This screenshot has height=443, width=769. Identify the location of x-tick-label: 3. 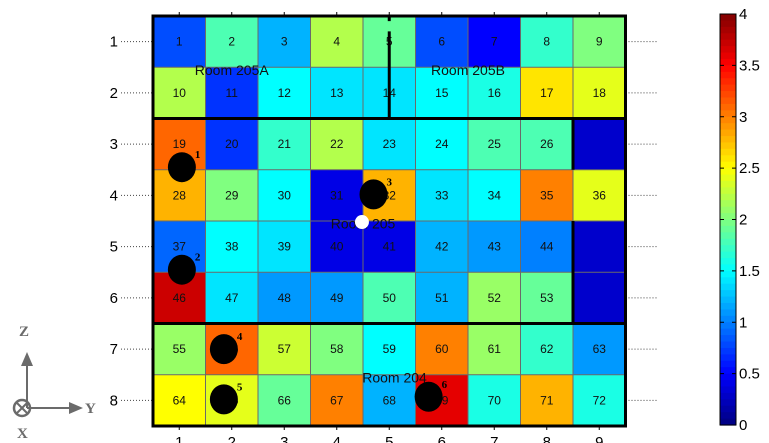
(284, 438).